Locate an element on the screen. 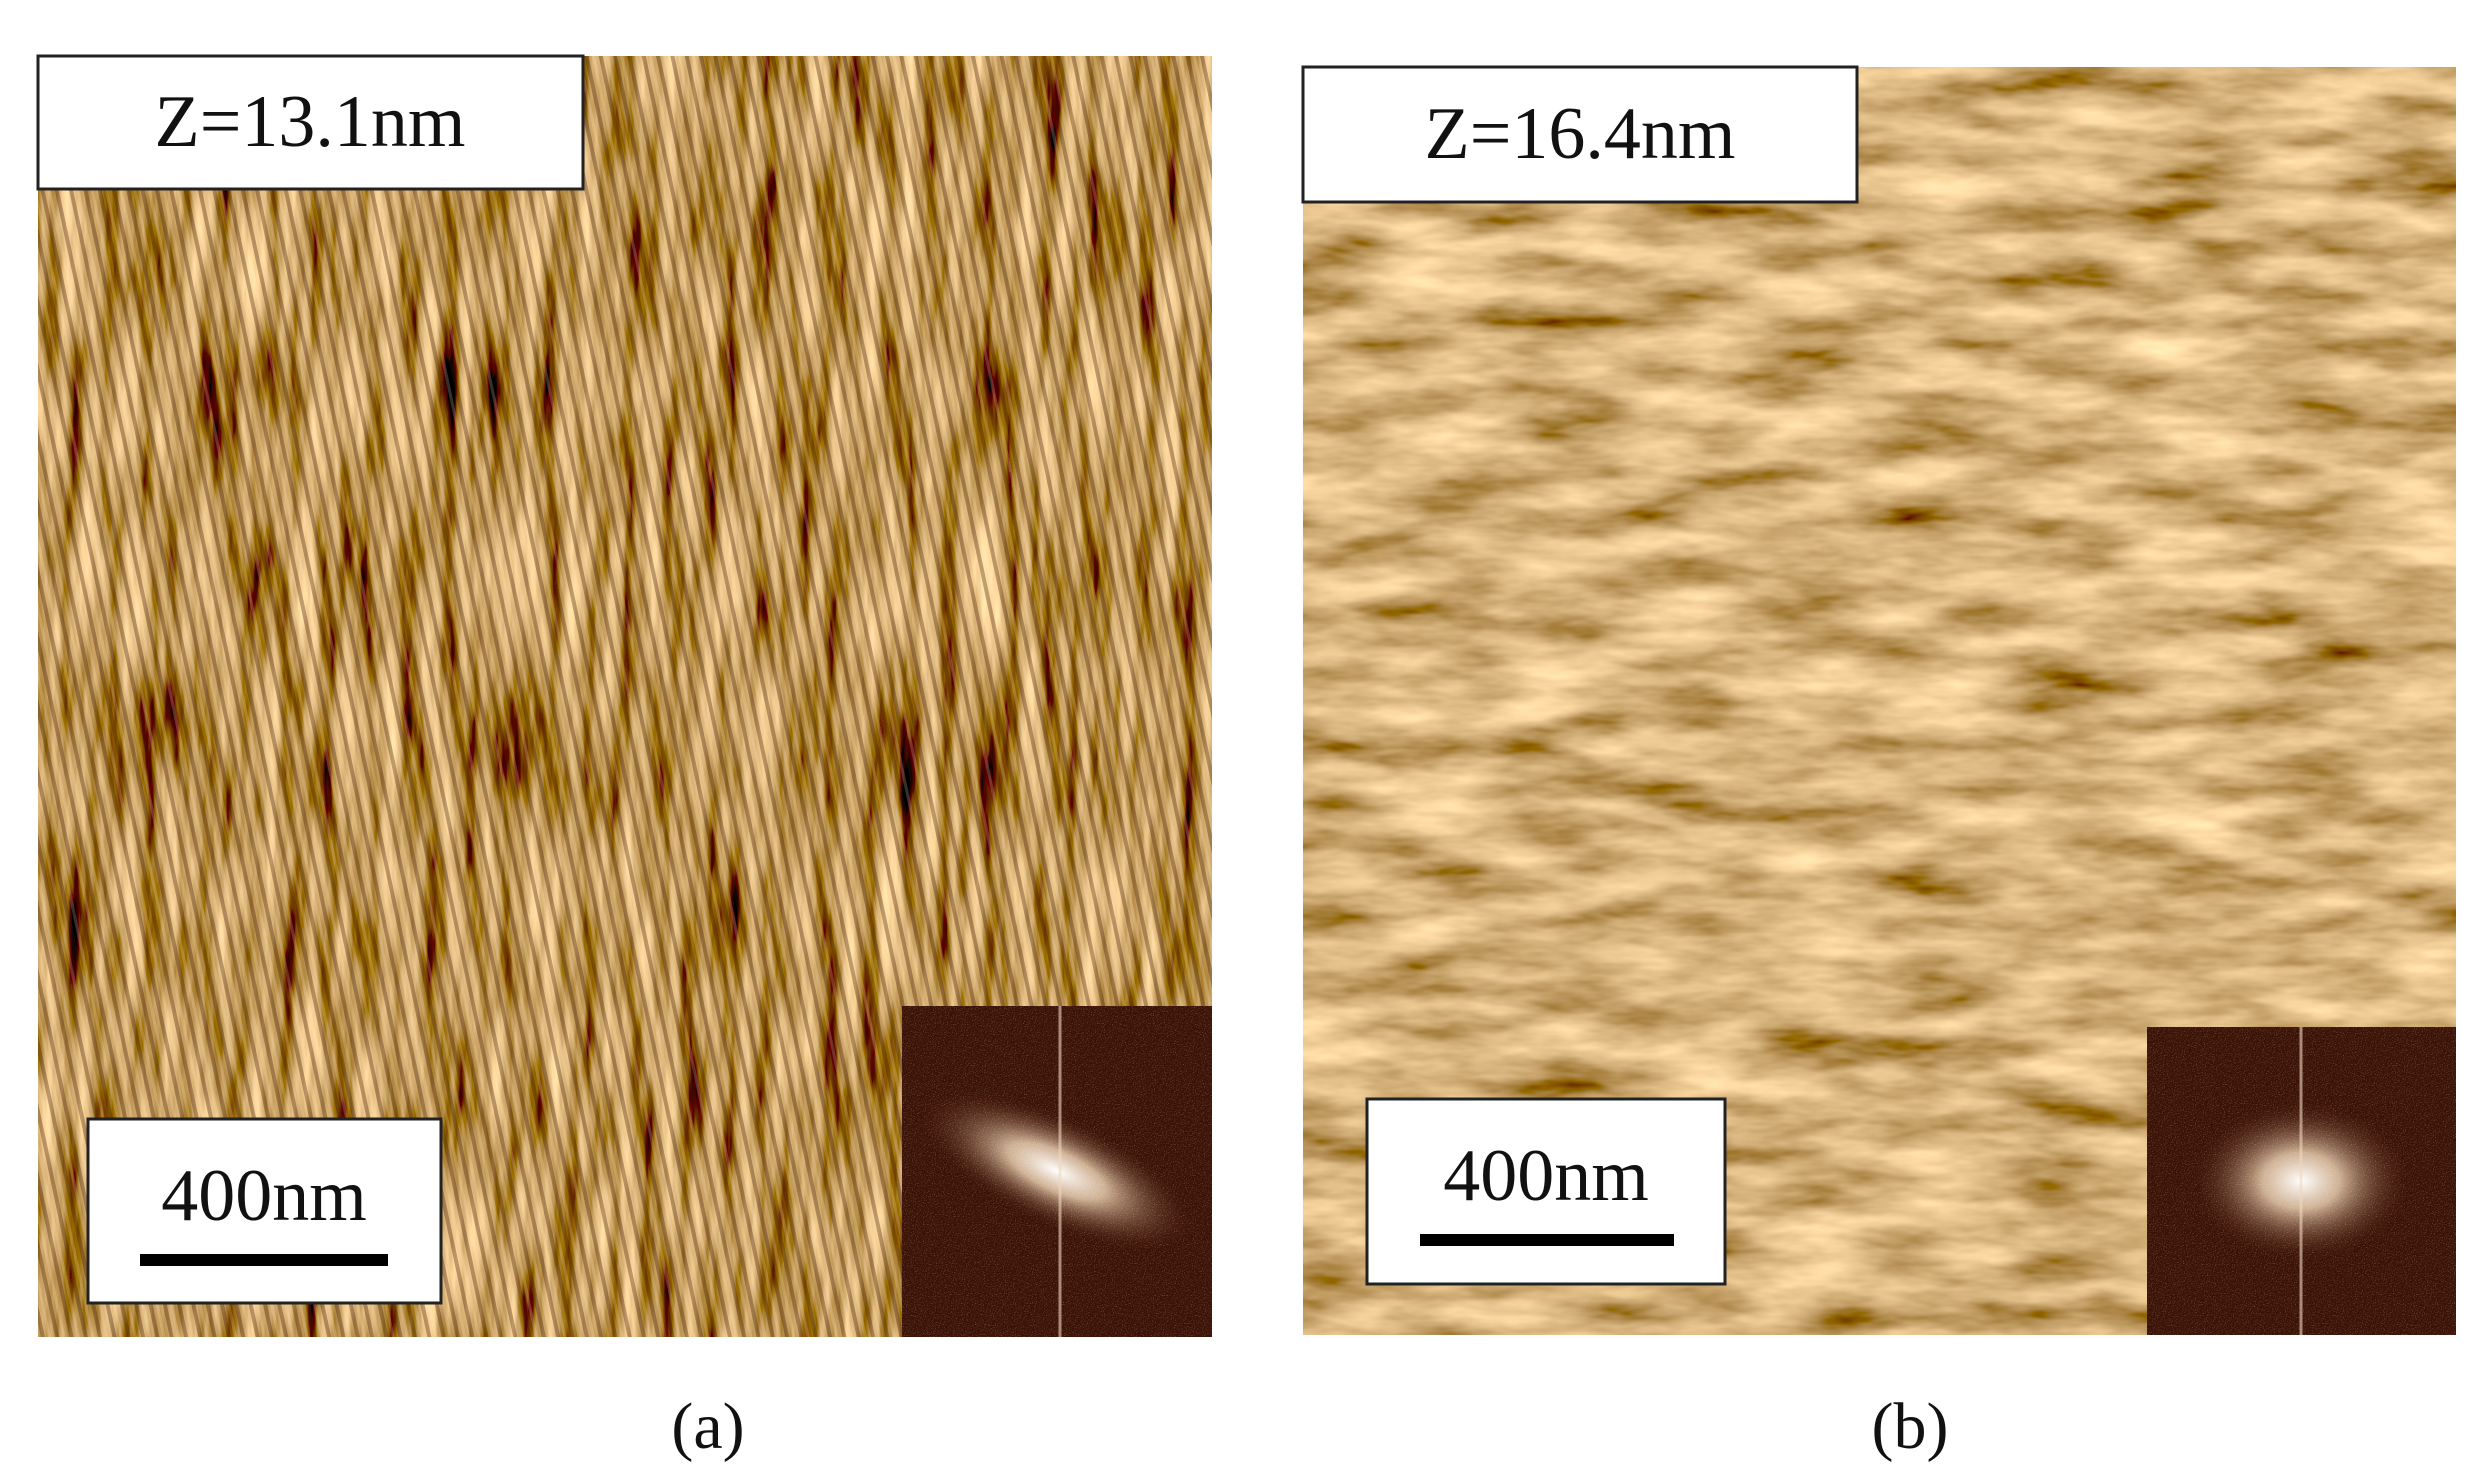  z-label: Z=16.4nm is located at coordinates (1580, 134).